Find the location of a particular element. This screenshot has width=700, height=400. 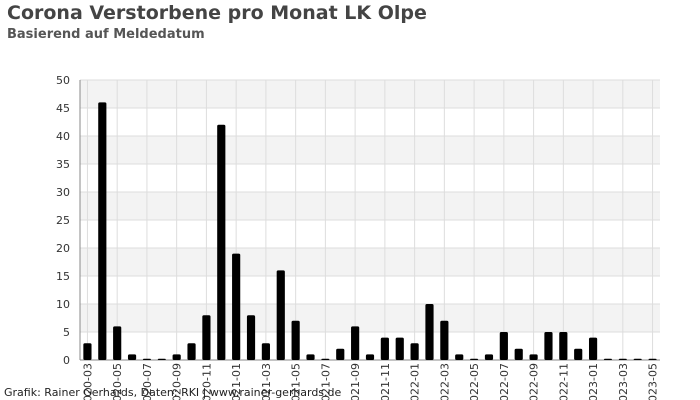

y-tick-label: 15 is located at coordinates (63, 276).